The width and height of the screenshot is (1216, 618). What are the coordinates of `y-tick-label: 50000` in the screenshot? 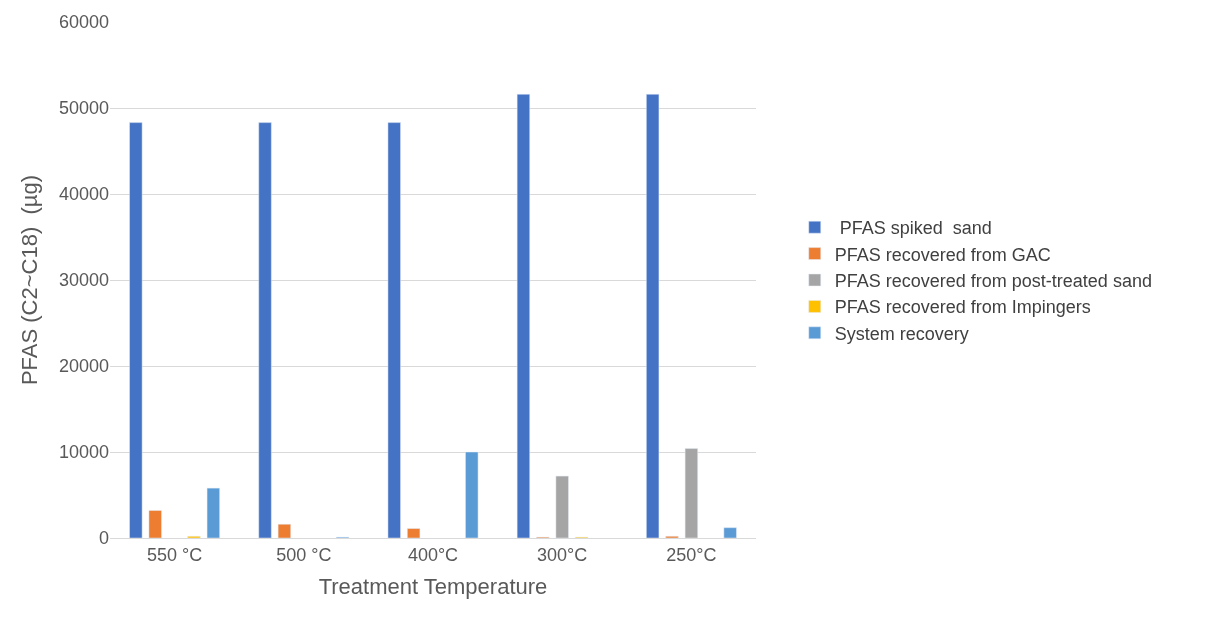 It's located at (83, 108).